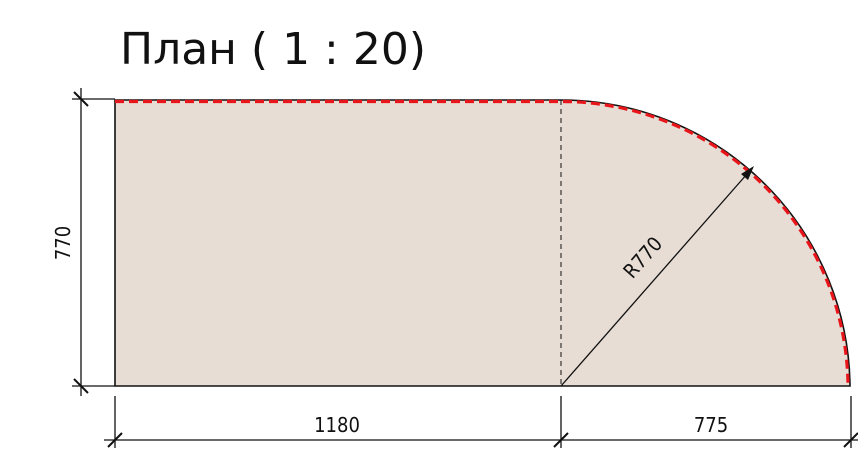 The height and width of the screenshot is (450, 858). What do you see at coordinates (481, 422) in the screenshot?
I see `width-dimensions: 1180 775` at bounding box center [481, 422].